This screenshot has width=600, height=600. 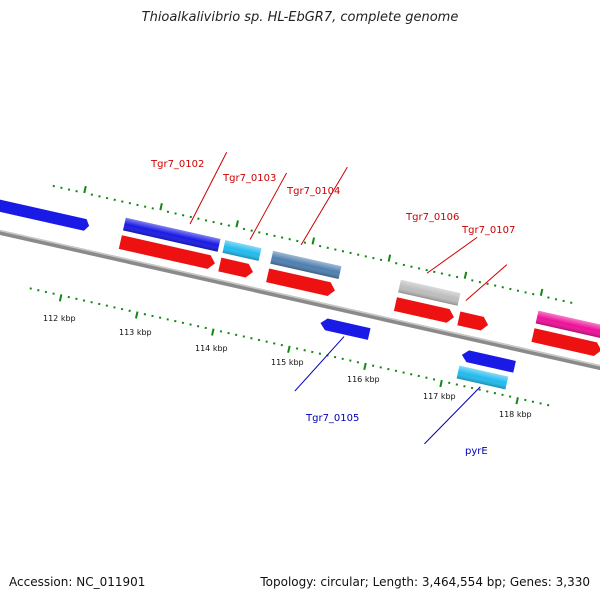 What do you see at coordinates (417, 353) in the screenshot?
I see `gene-features-reverse` at bounding box center [417, 353].